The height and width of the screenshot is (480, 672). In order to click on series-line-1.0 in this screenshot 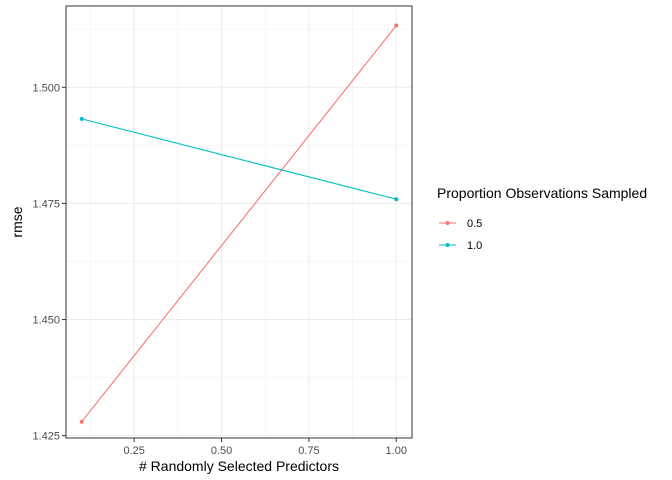, I will do `click(239, 159)`.